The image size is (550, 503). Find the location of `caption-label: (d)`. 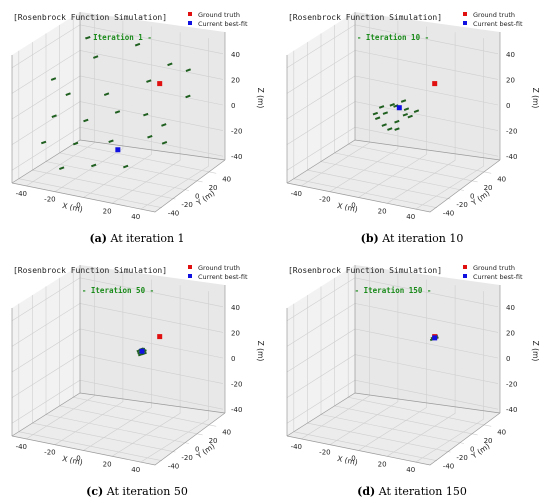

caption-label: (d) is located at coordinates (366, 491).